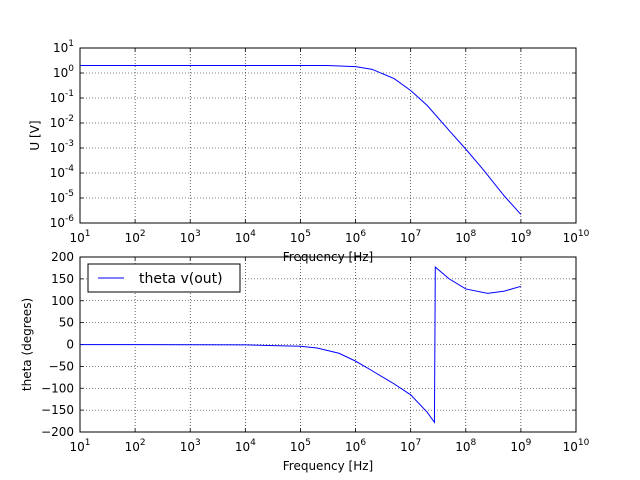 Image resolution: width=640 pixels, height=480 pixels. Describe the element at coordinates (66, 323) in the screenshot. I see `y-tick-label: 50` at that location.